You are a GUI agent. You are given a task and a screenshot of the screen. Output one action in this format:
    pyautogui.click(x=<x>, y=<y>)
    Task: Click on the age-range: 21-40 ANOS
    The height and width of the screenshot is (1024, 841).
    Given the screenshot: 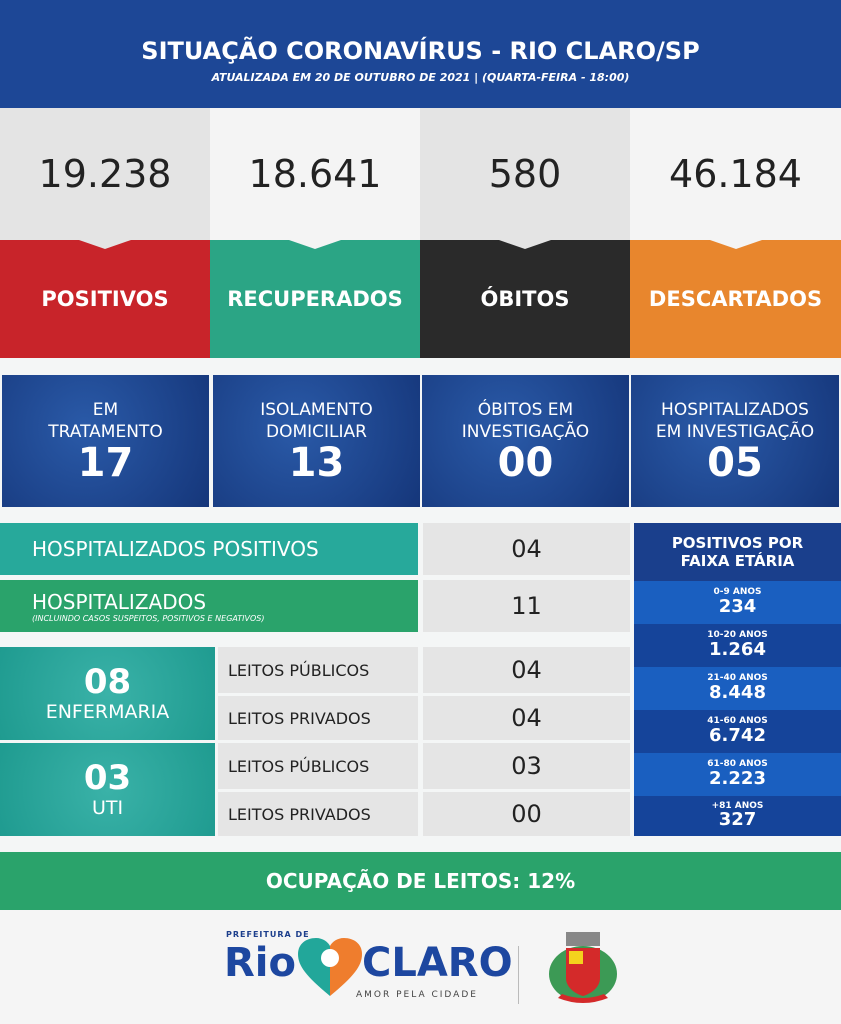 What is the action you would take?
    pyautogui.click(x=737, y=678)
    